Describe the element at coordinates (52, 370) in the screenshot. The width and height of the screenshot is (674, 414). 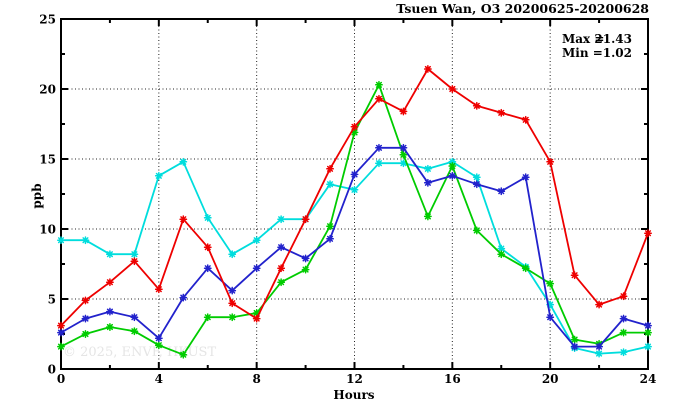
I see `y-tick-label: 0` at that location.